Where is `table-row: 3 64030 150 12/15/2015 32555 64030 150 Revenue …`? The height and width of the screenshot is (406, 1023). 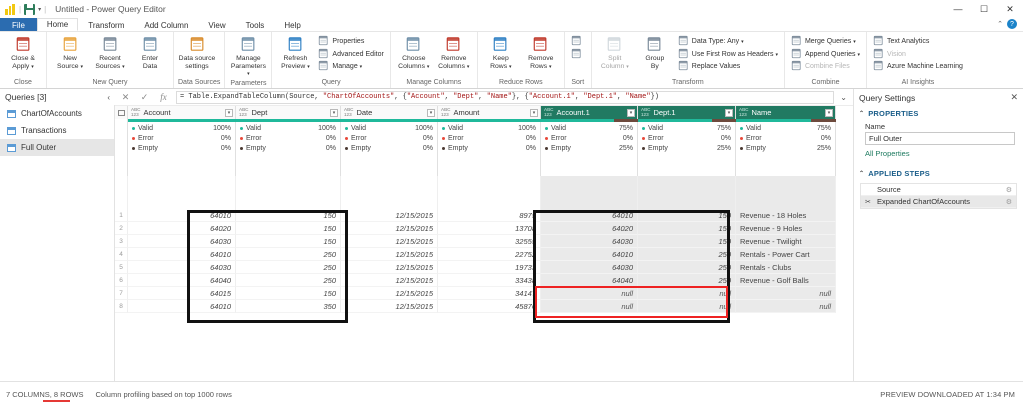
table-row: 3 64030 150 12/15/2015 32555 64030 150 Revenue … is located at coordinates (484, 241).